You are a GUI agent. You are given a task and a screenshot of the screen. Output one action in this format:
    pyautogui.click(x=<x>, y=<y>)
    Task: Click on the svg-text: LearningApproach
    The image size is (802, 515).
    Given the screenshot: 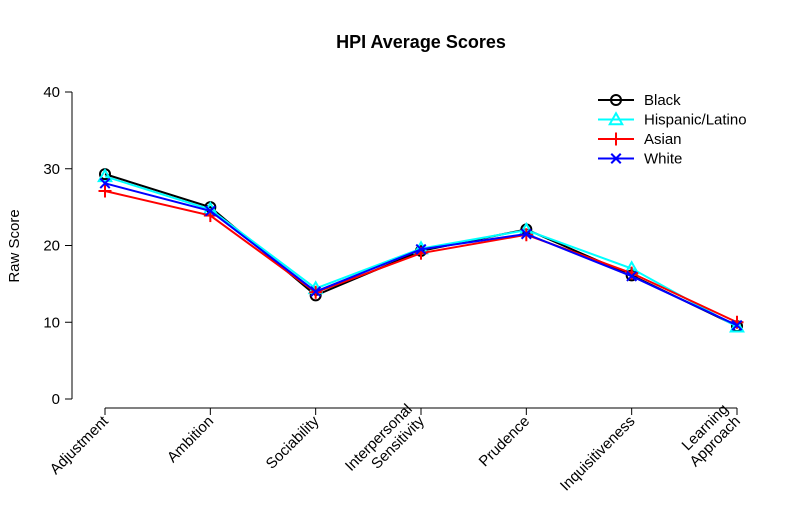 What is the action you would take?
    pyautogui.click(x=708, y=435)
    